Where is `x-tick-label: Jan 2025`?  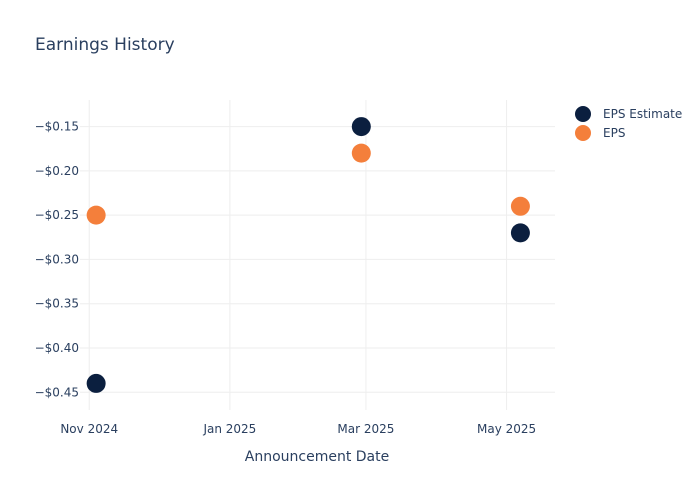 x-tick-label: Jan 2025 is located at coordinates (229, 429).